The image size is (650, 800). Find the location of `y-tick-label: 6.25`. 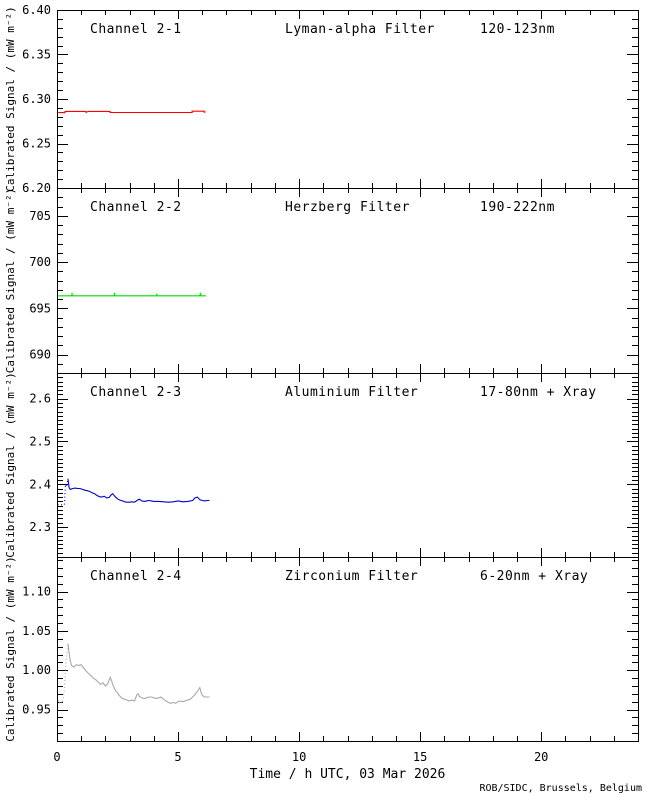

y-tick-label: 6.25 is located at coordinates (36, 144).